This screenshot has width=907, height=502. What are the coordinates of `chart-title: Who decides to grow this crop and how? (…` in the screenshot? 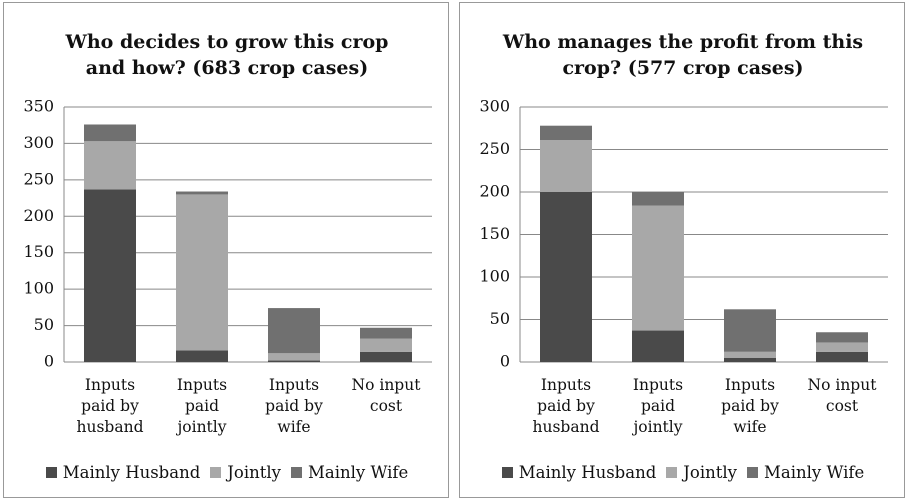 It's located at (227, 55).